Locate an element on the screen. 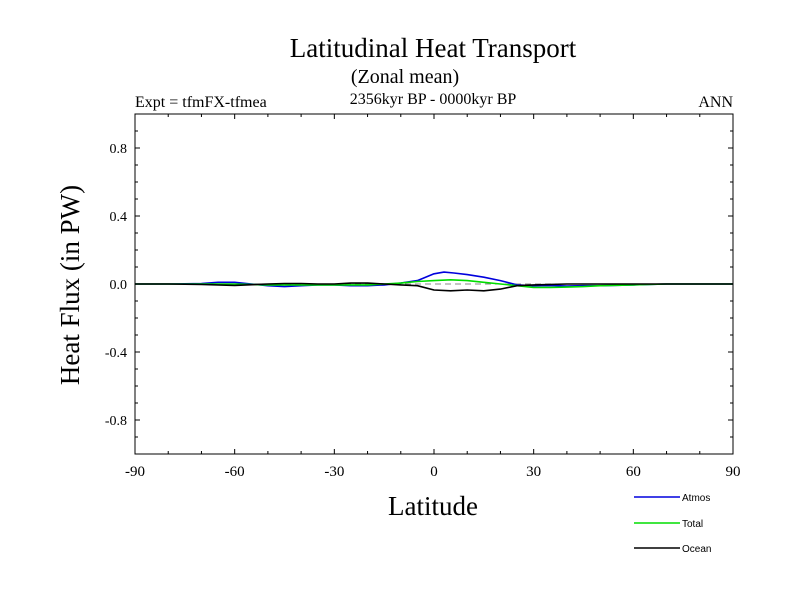 This screenshot has height=600, width=800. x-tick-label: -90 is located at coordinates (135, 472).